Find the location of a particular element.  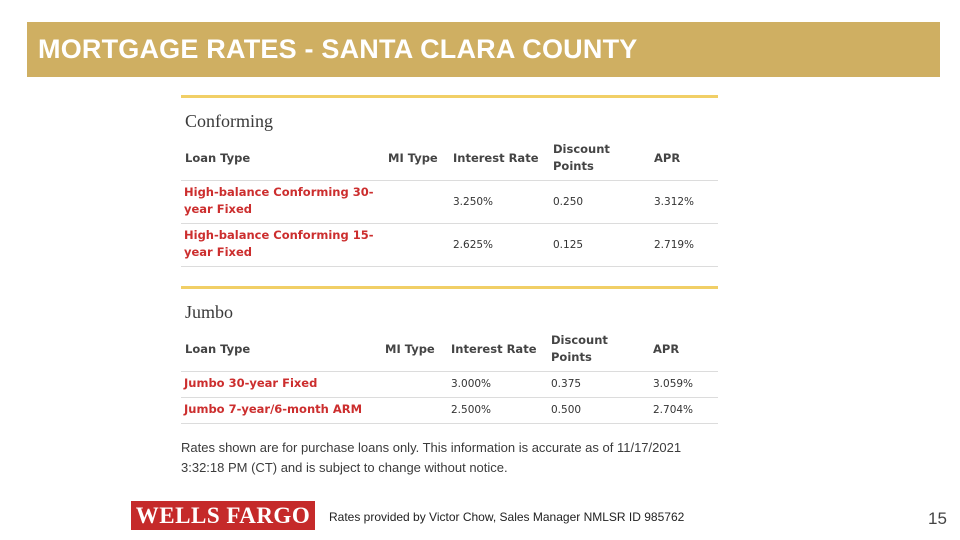

discount-points-cell: 0.500 is located at coordinates (566, 410).